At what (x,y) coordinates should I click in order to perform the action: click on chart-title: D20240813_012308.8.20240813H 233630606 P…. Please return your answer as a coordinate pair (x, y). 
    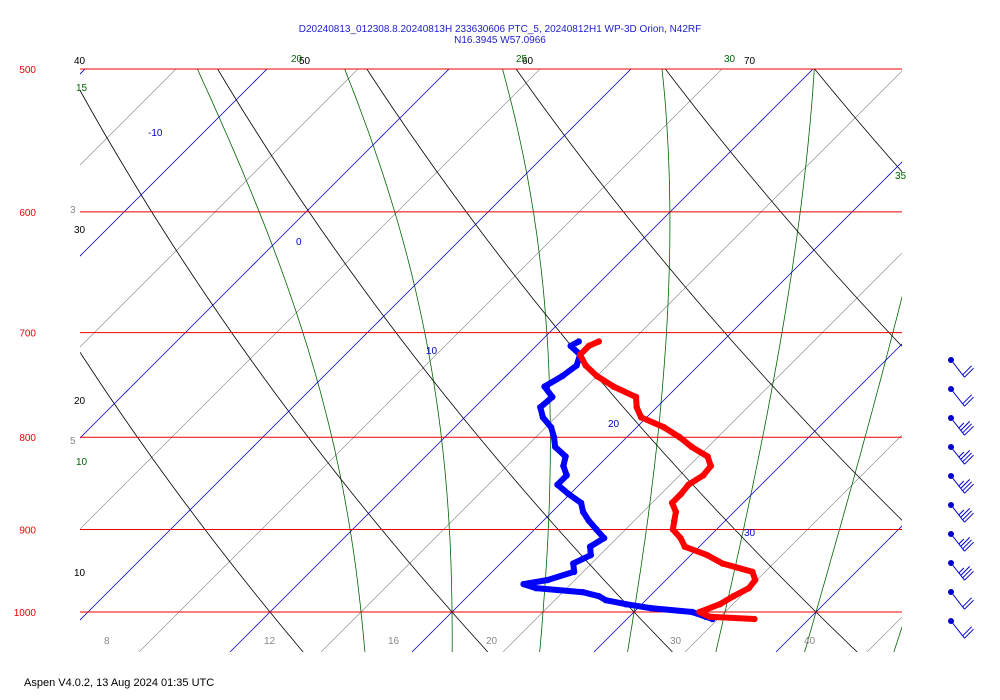
    Looking at the image, I should click on (500, 35).